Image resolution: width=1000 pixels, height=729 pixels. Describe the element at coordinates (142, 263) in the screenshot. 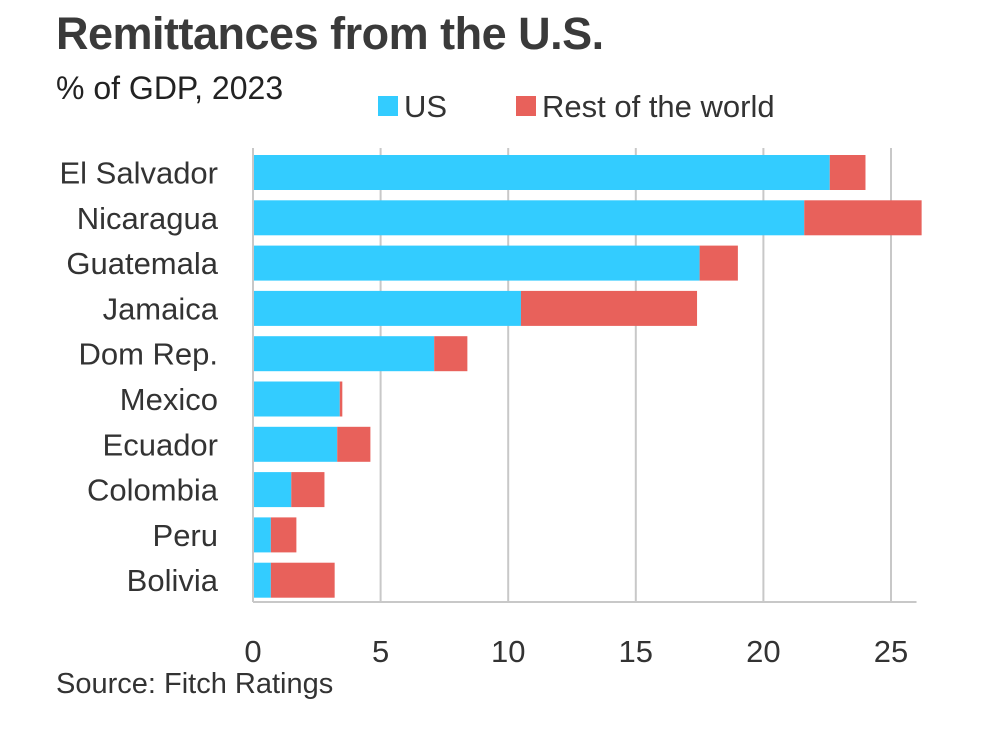

I see `y-tick-label: Guatemala` at that location.